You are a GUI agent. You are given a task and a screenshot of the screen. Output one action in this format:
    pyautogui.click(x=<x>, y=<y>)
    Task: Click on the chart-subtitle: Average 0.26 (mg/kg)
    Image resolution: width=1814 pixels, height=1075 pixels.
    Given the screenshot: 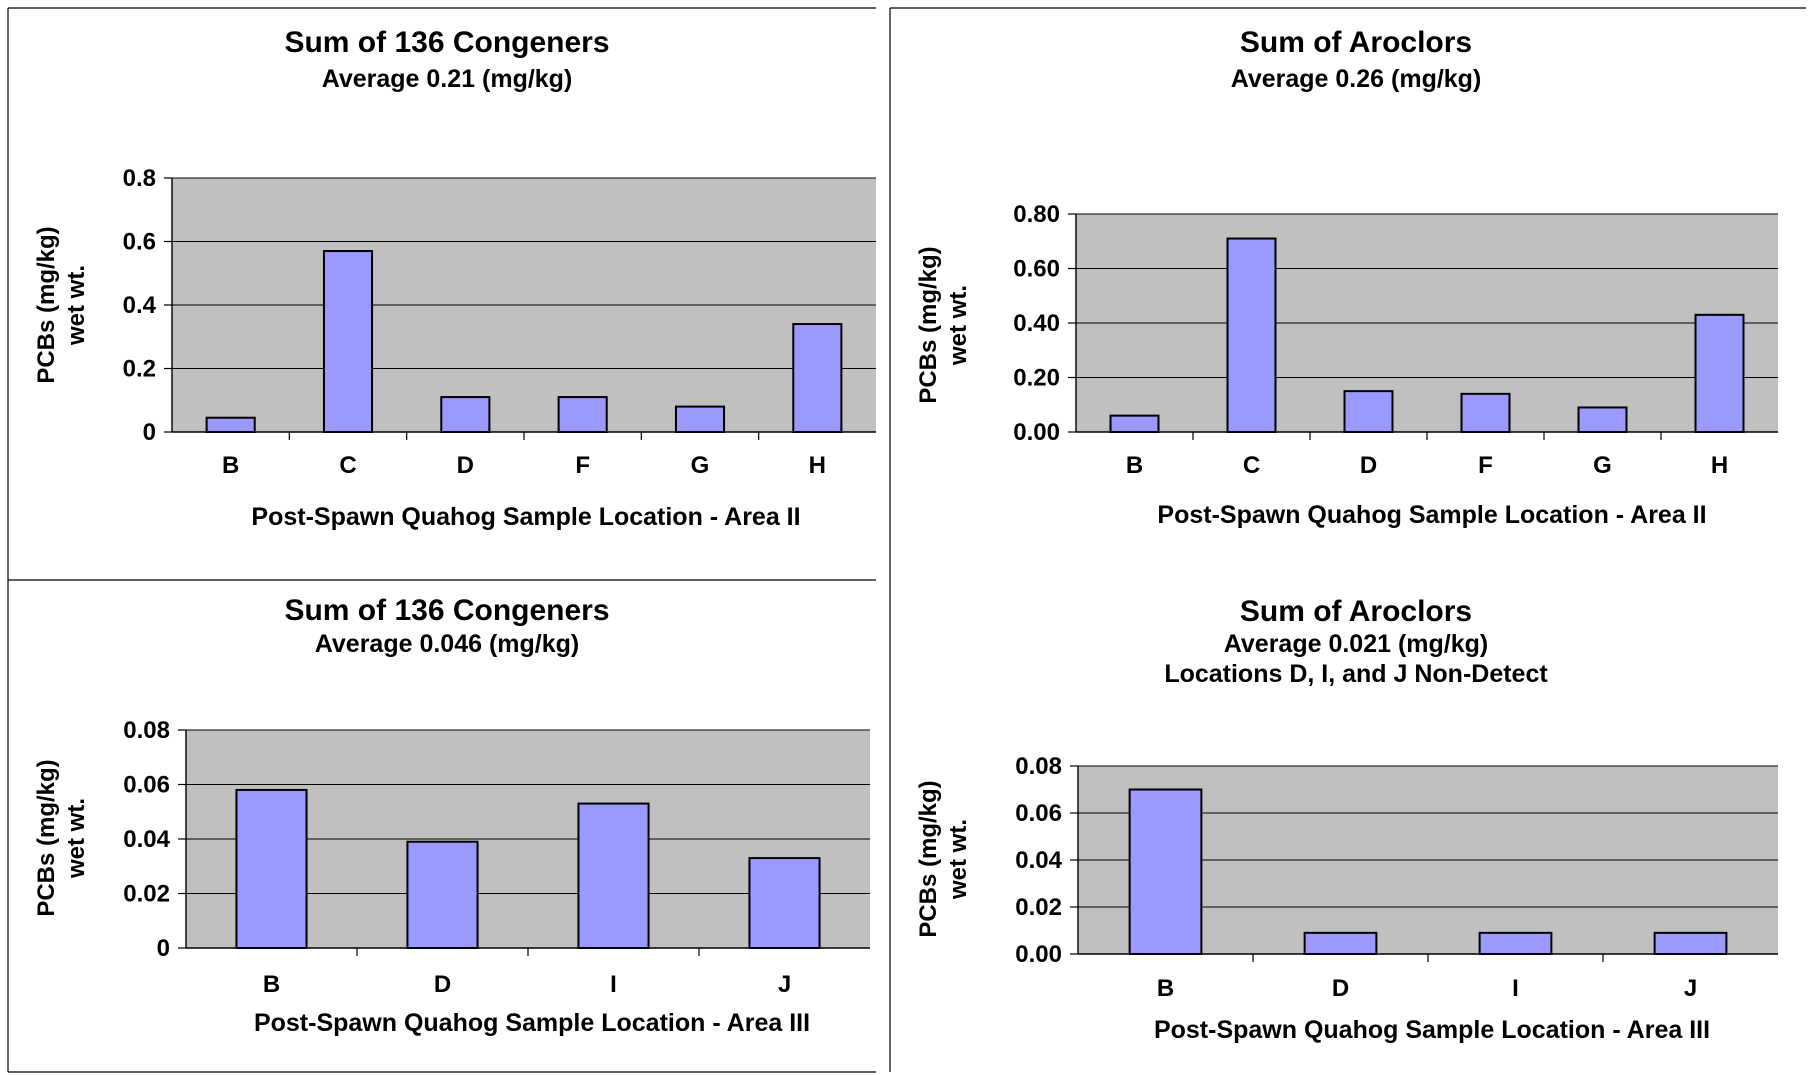 What is the action you would take?
    pyautogui.click(x=1356, y=79)
    